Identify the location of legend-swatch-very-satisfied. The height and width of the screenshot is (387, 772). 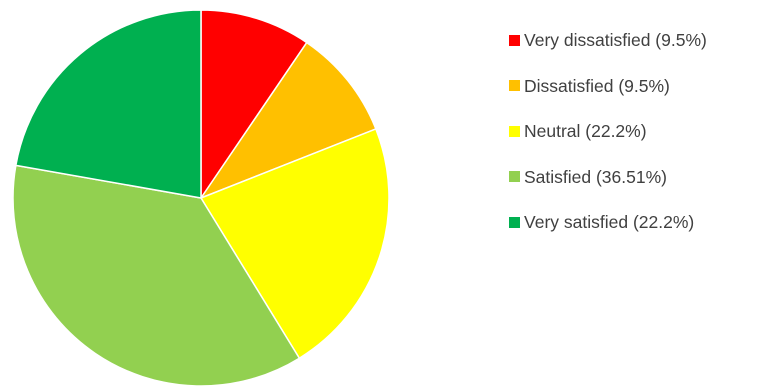
(514, 222).